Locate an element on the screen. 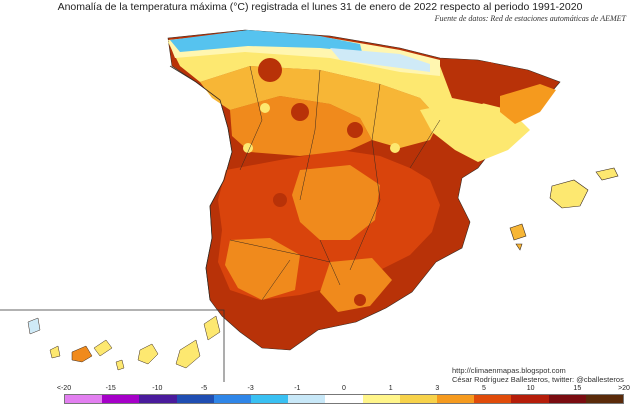 This screenshot has width=640, height=406. credit-url: http://climaenmapas.blogspot.com is located at coordinates (509, 370).